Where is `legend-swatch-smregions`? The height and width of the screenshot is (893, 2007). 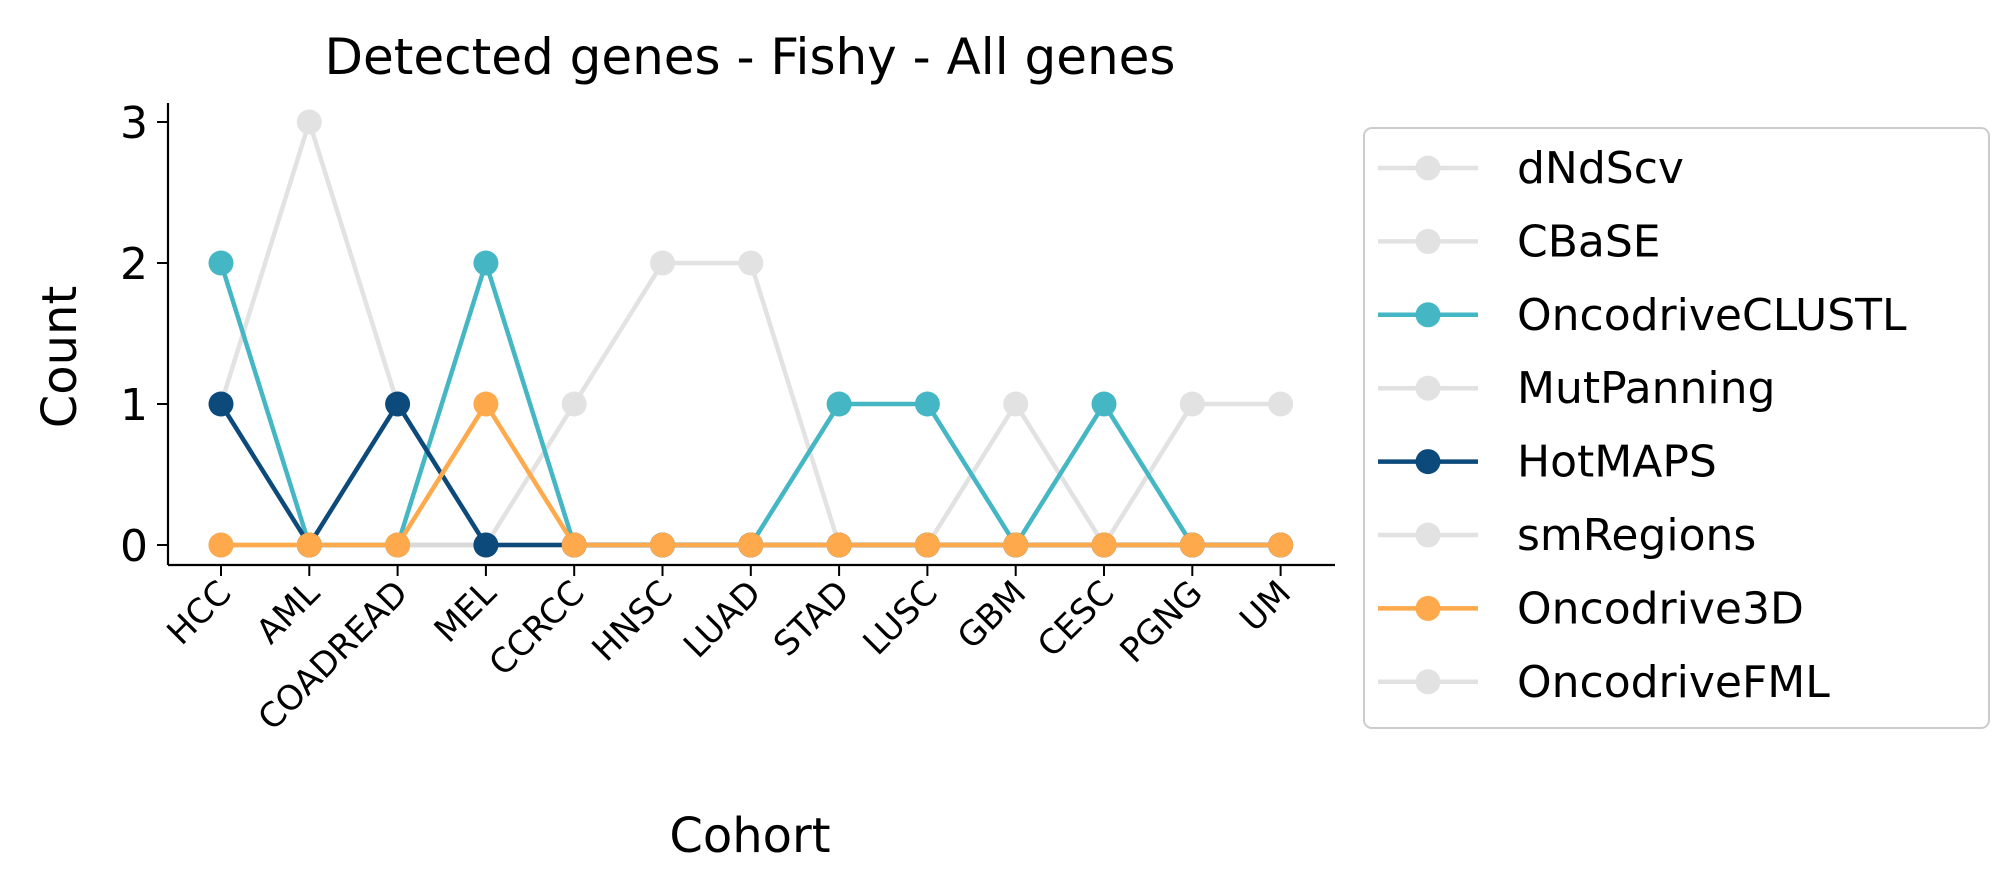
legend-swatch-smregions is located at coordinates (1428, 535).